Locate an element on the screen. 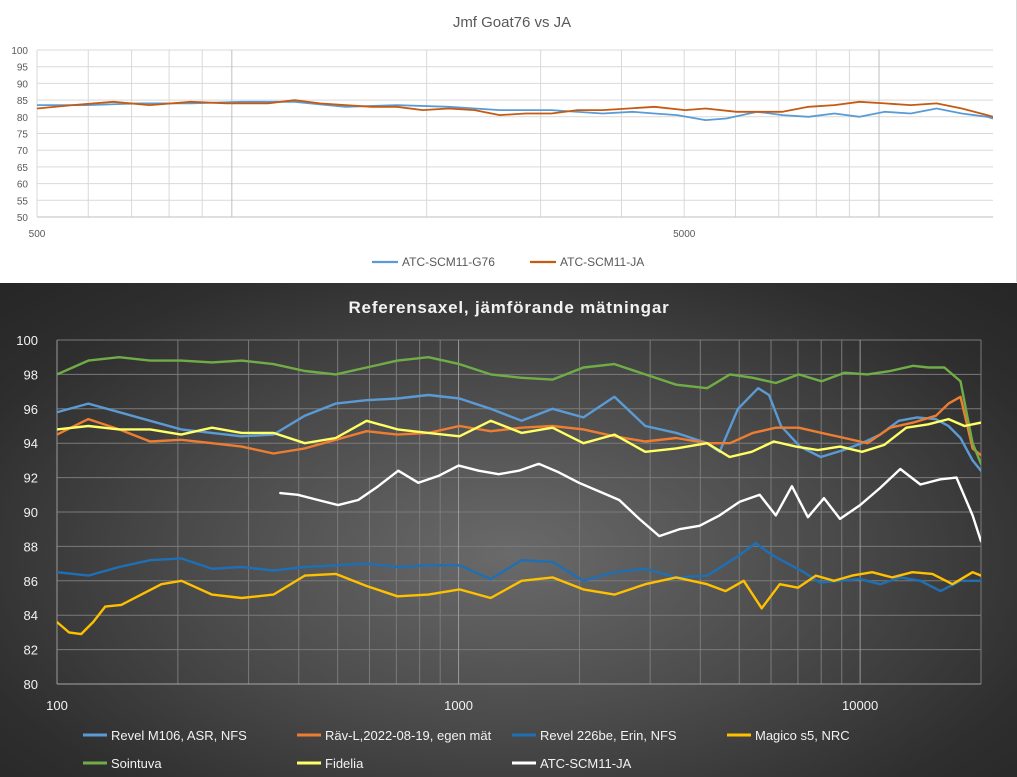  series-line-r-v-l-2022-08-19-egen-m-t is located at coordinates (519, 426).